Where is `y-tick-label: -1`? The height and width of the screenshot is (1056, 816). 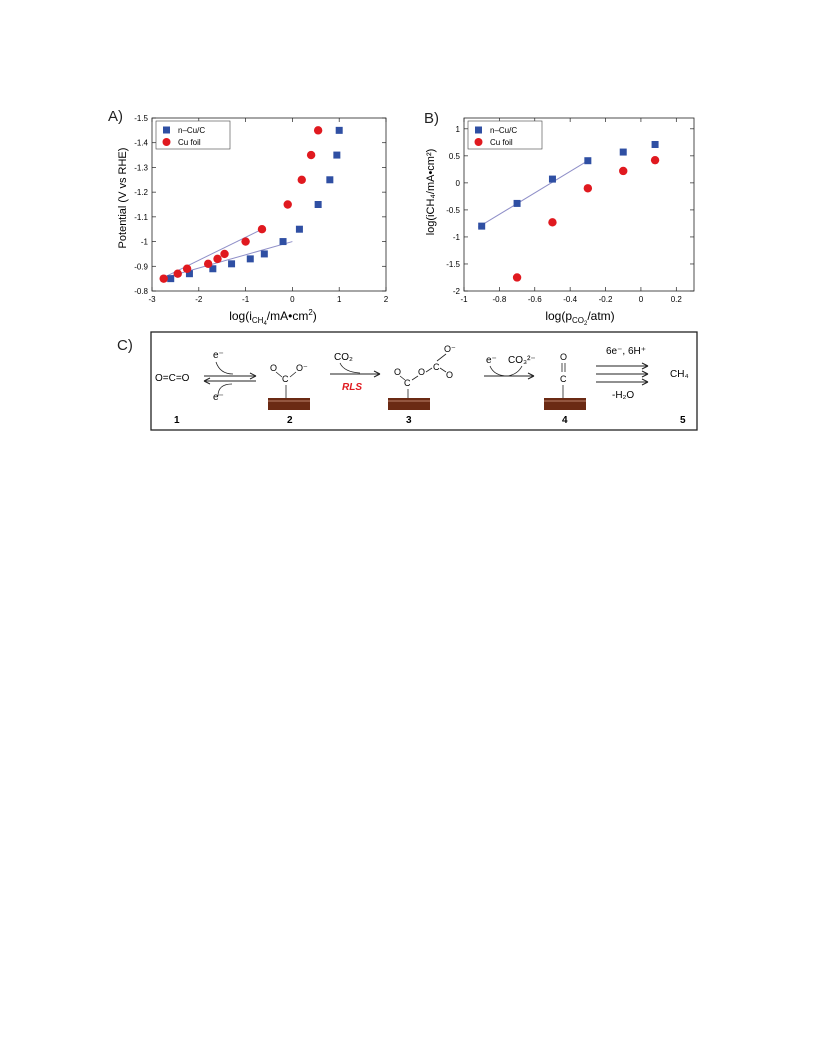
y-tick-label: -1 is located at coordinates (457, 237).